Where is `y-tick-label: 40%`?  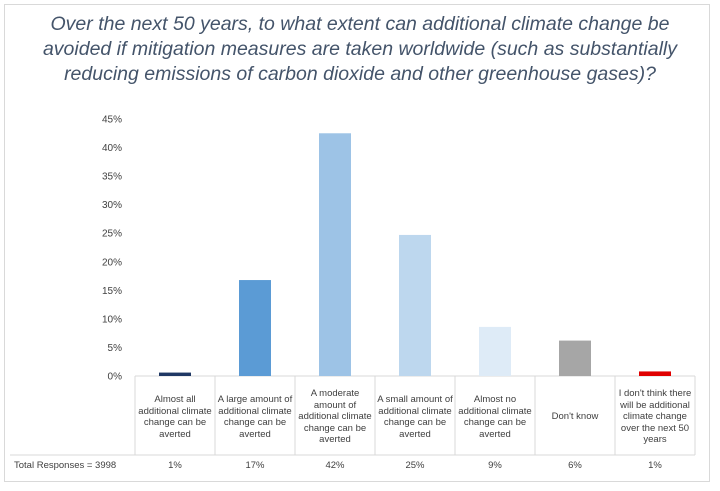 y-tick-label: 40% is located at coordinates (112, 148).